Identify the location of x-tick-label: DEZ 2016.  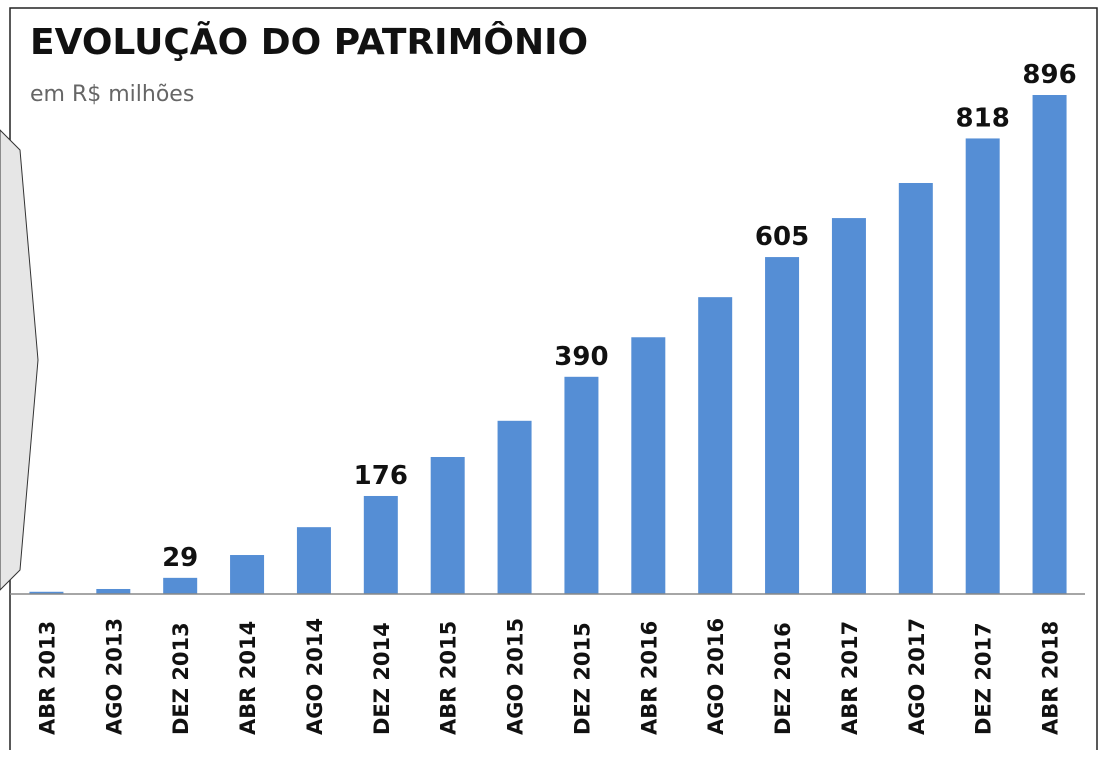
(783, 678).